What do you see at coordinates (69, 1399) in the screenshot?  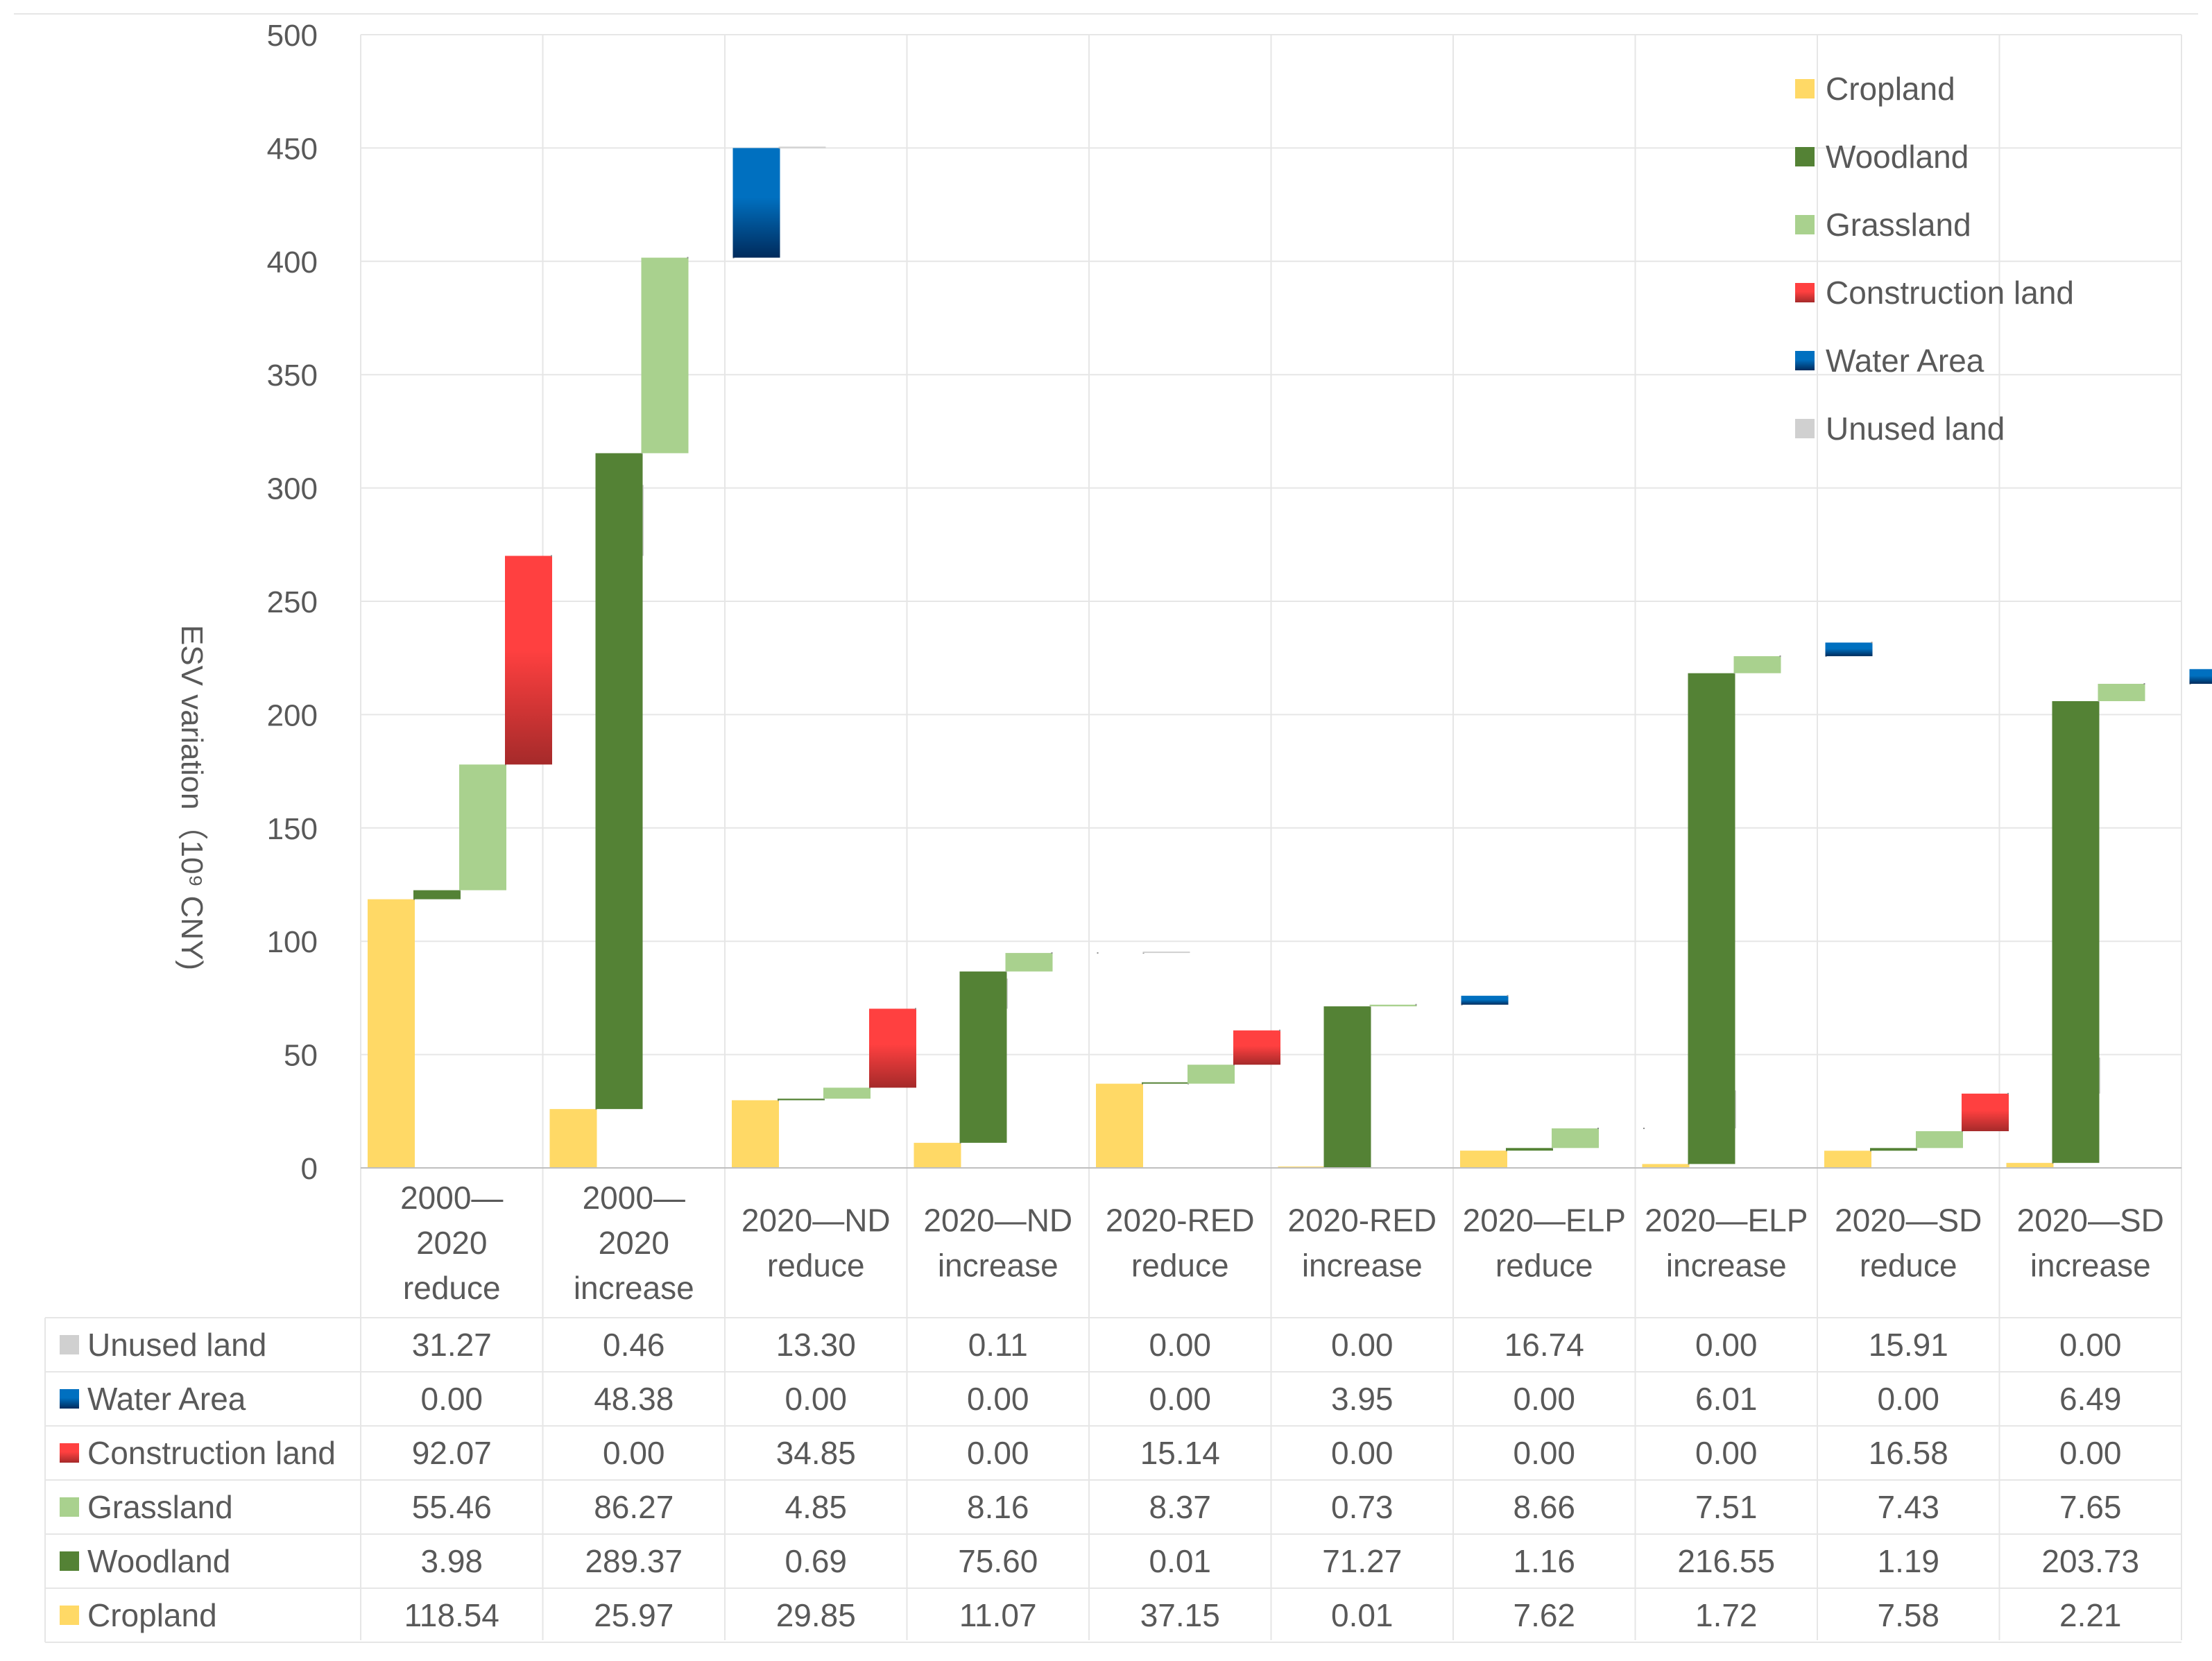 I see `table-swatch-water-area` at bounding box center [69, 1399].